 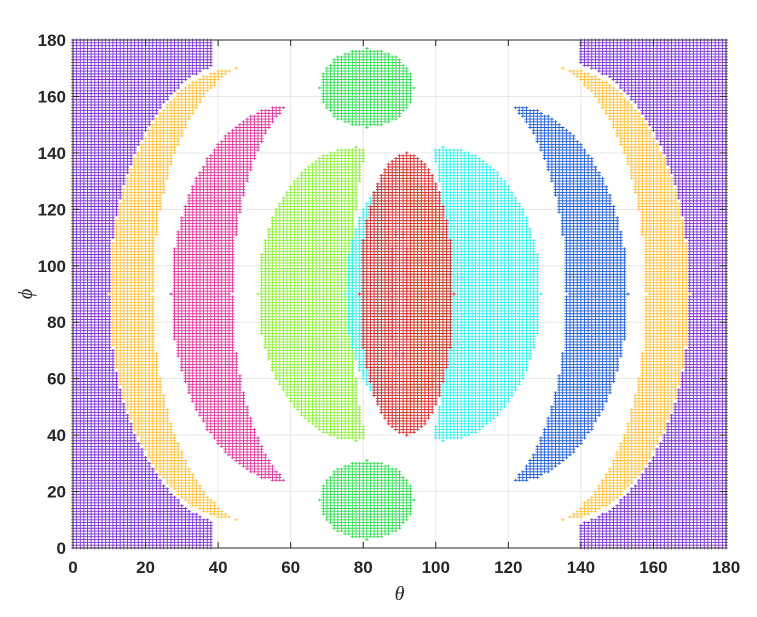 I want to click on y-tick-label: 120, so click(x=52, y=209).